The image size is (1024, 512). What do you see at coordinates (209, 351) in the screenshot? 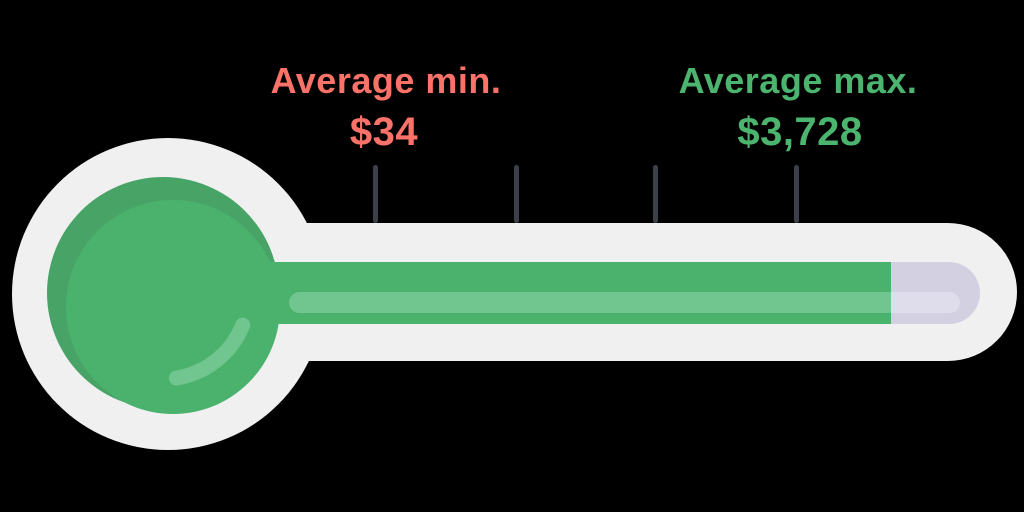
I see `bulb-shine-icon` at bounding box center [209, 351].